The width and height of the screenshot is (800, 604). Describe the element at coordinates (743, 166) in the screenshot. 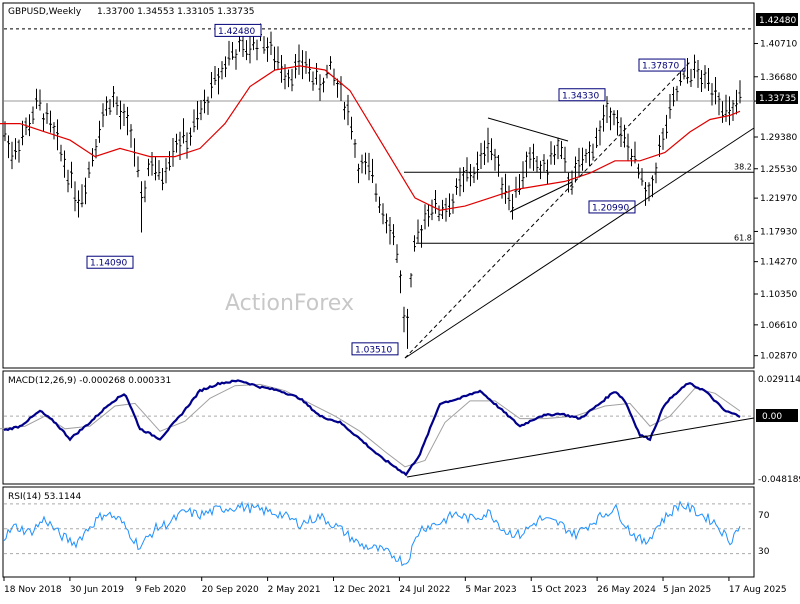

I see `fib-level-label: 38.2` at that location.